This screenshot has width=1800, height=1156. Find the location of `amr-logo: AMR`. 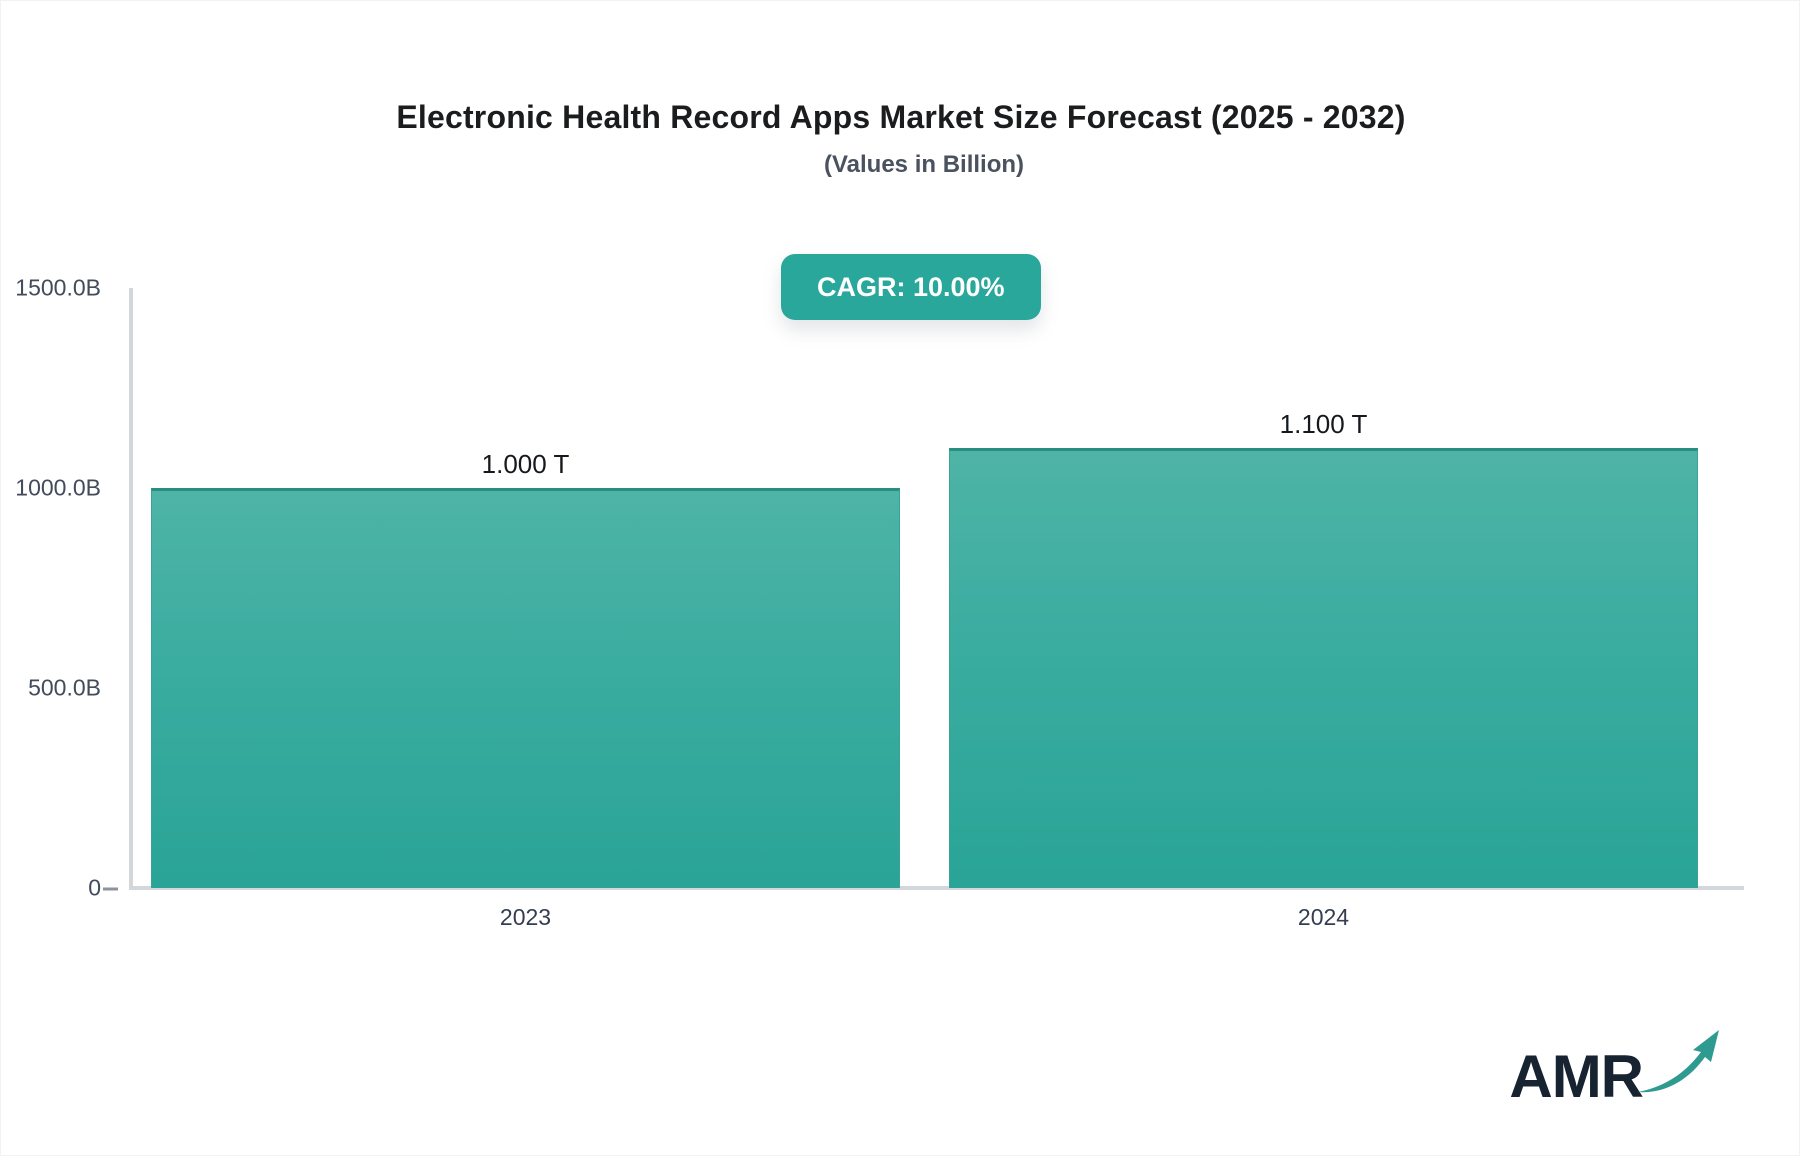

amr-logo: AMR is located at coordinates (1615, 1066).